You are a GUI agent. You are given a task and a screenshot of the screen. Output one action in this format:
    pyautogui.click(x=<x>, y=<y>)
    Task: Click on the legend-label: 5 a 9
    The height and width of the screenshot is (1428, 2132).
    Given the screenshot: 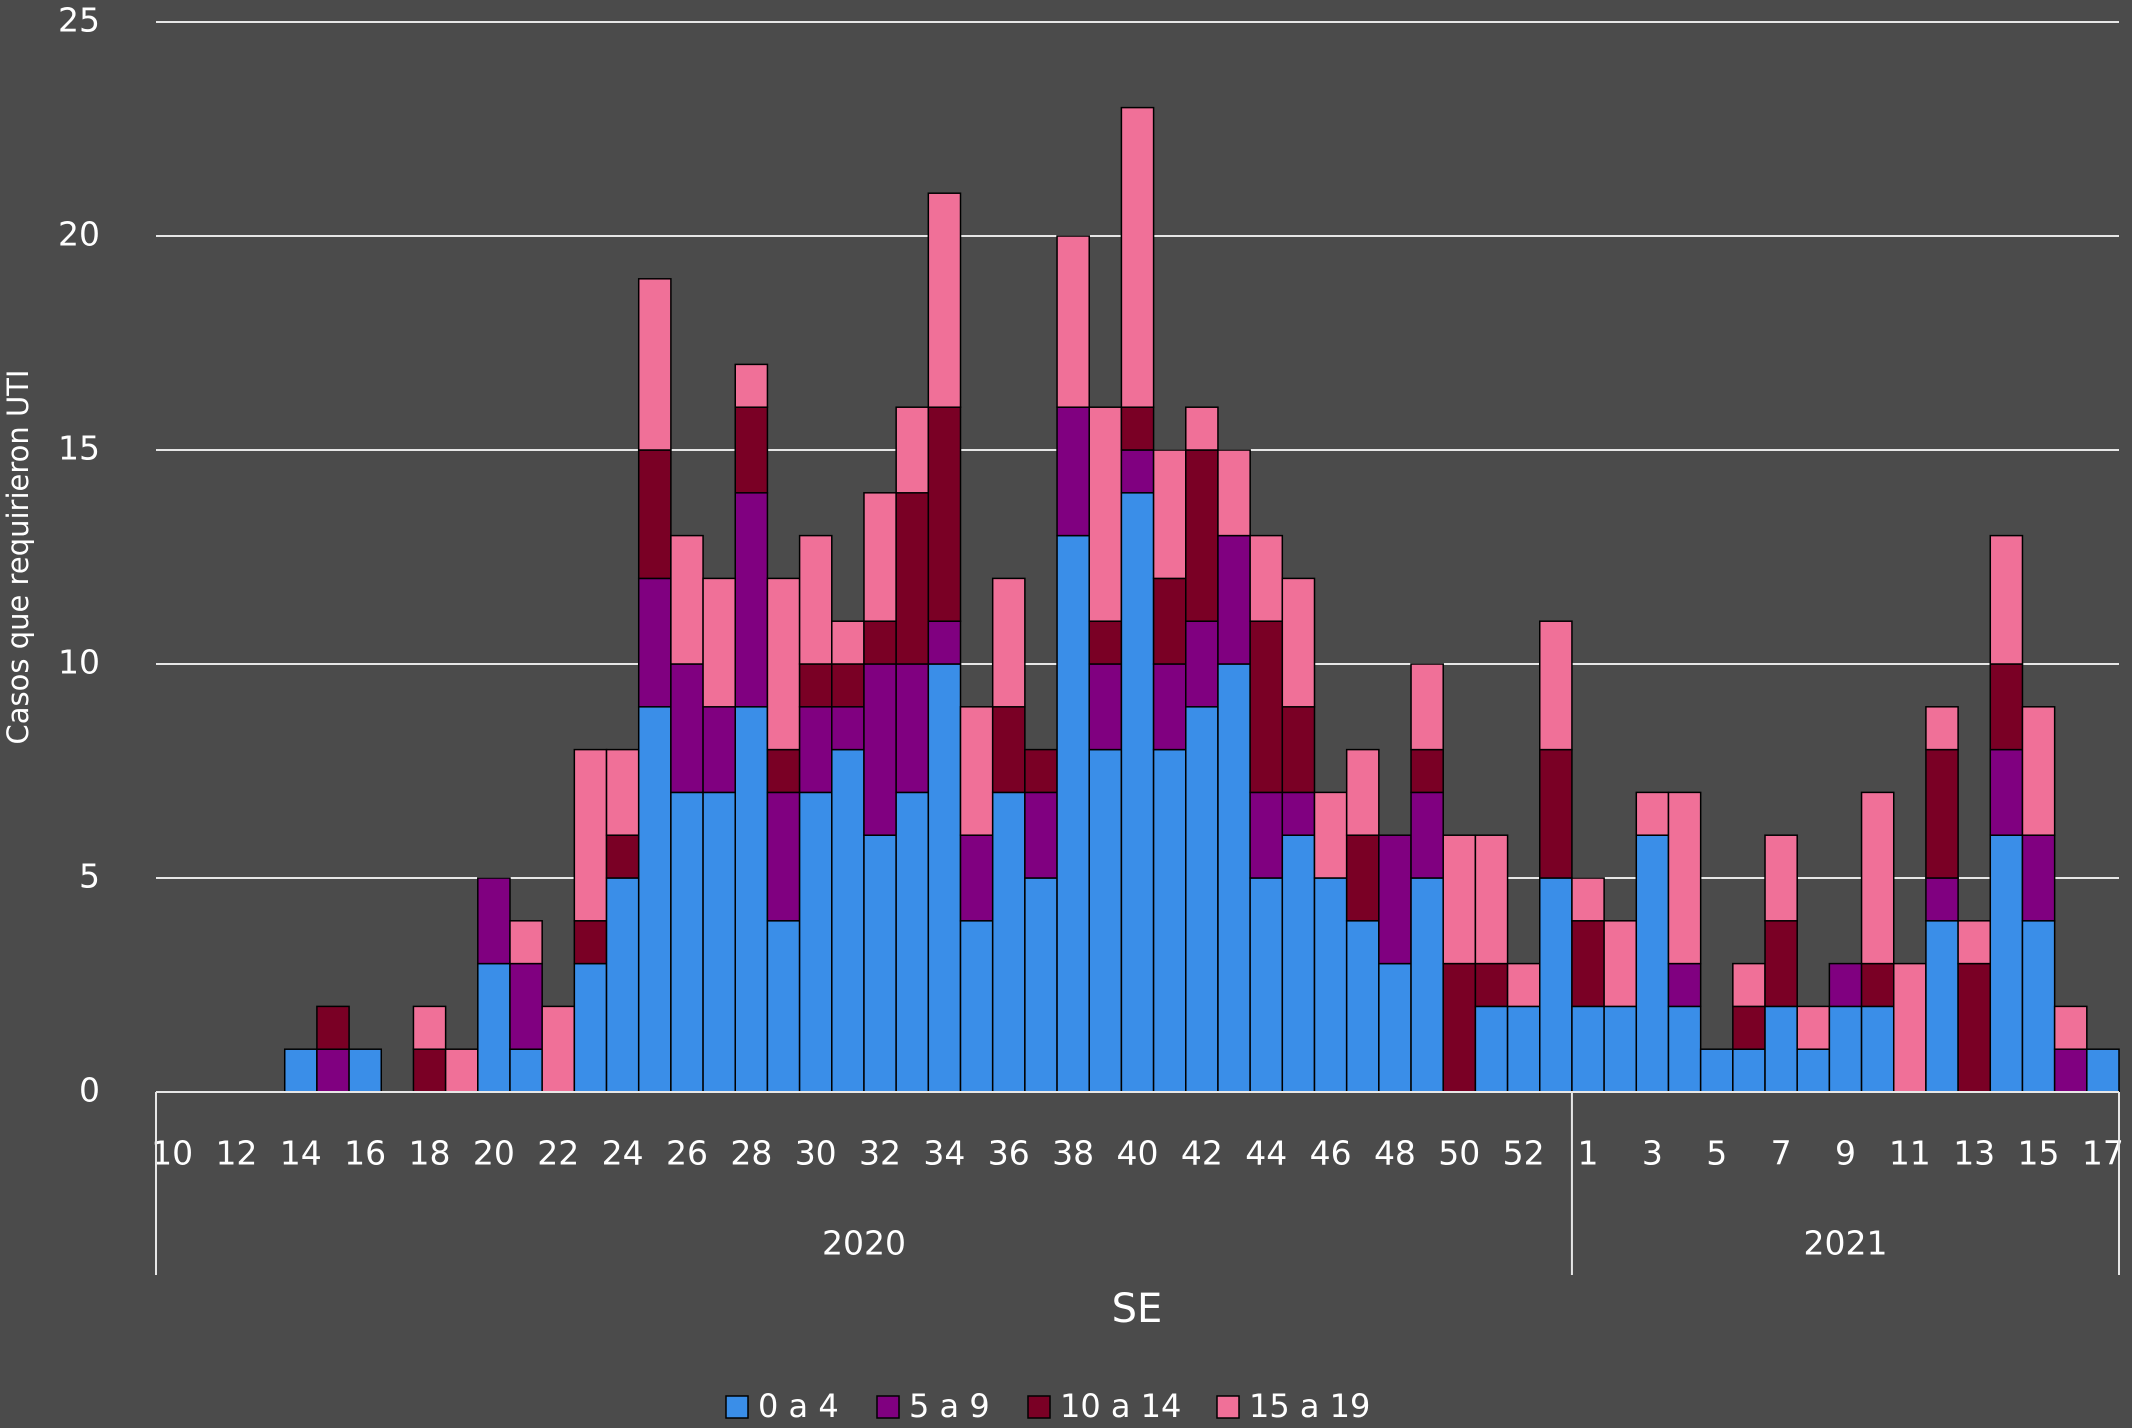 What is the action you would take?
    pyautogui.click(x=949, y=1406)
    